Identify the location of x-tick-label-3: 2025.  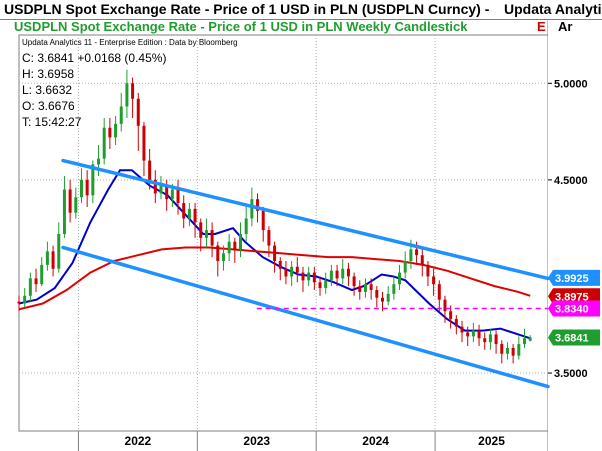
(491, 441).